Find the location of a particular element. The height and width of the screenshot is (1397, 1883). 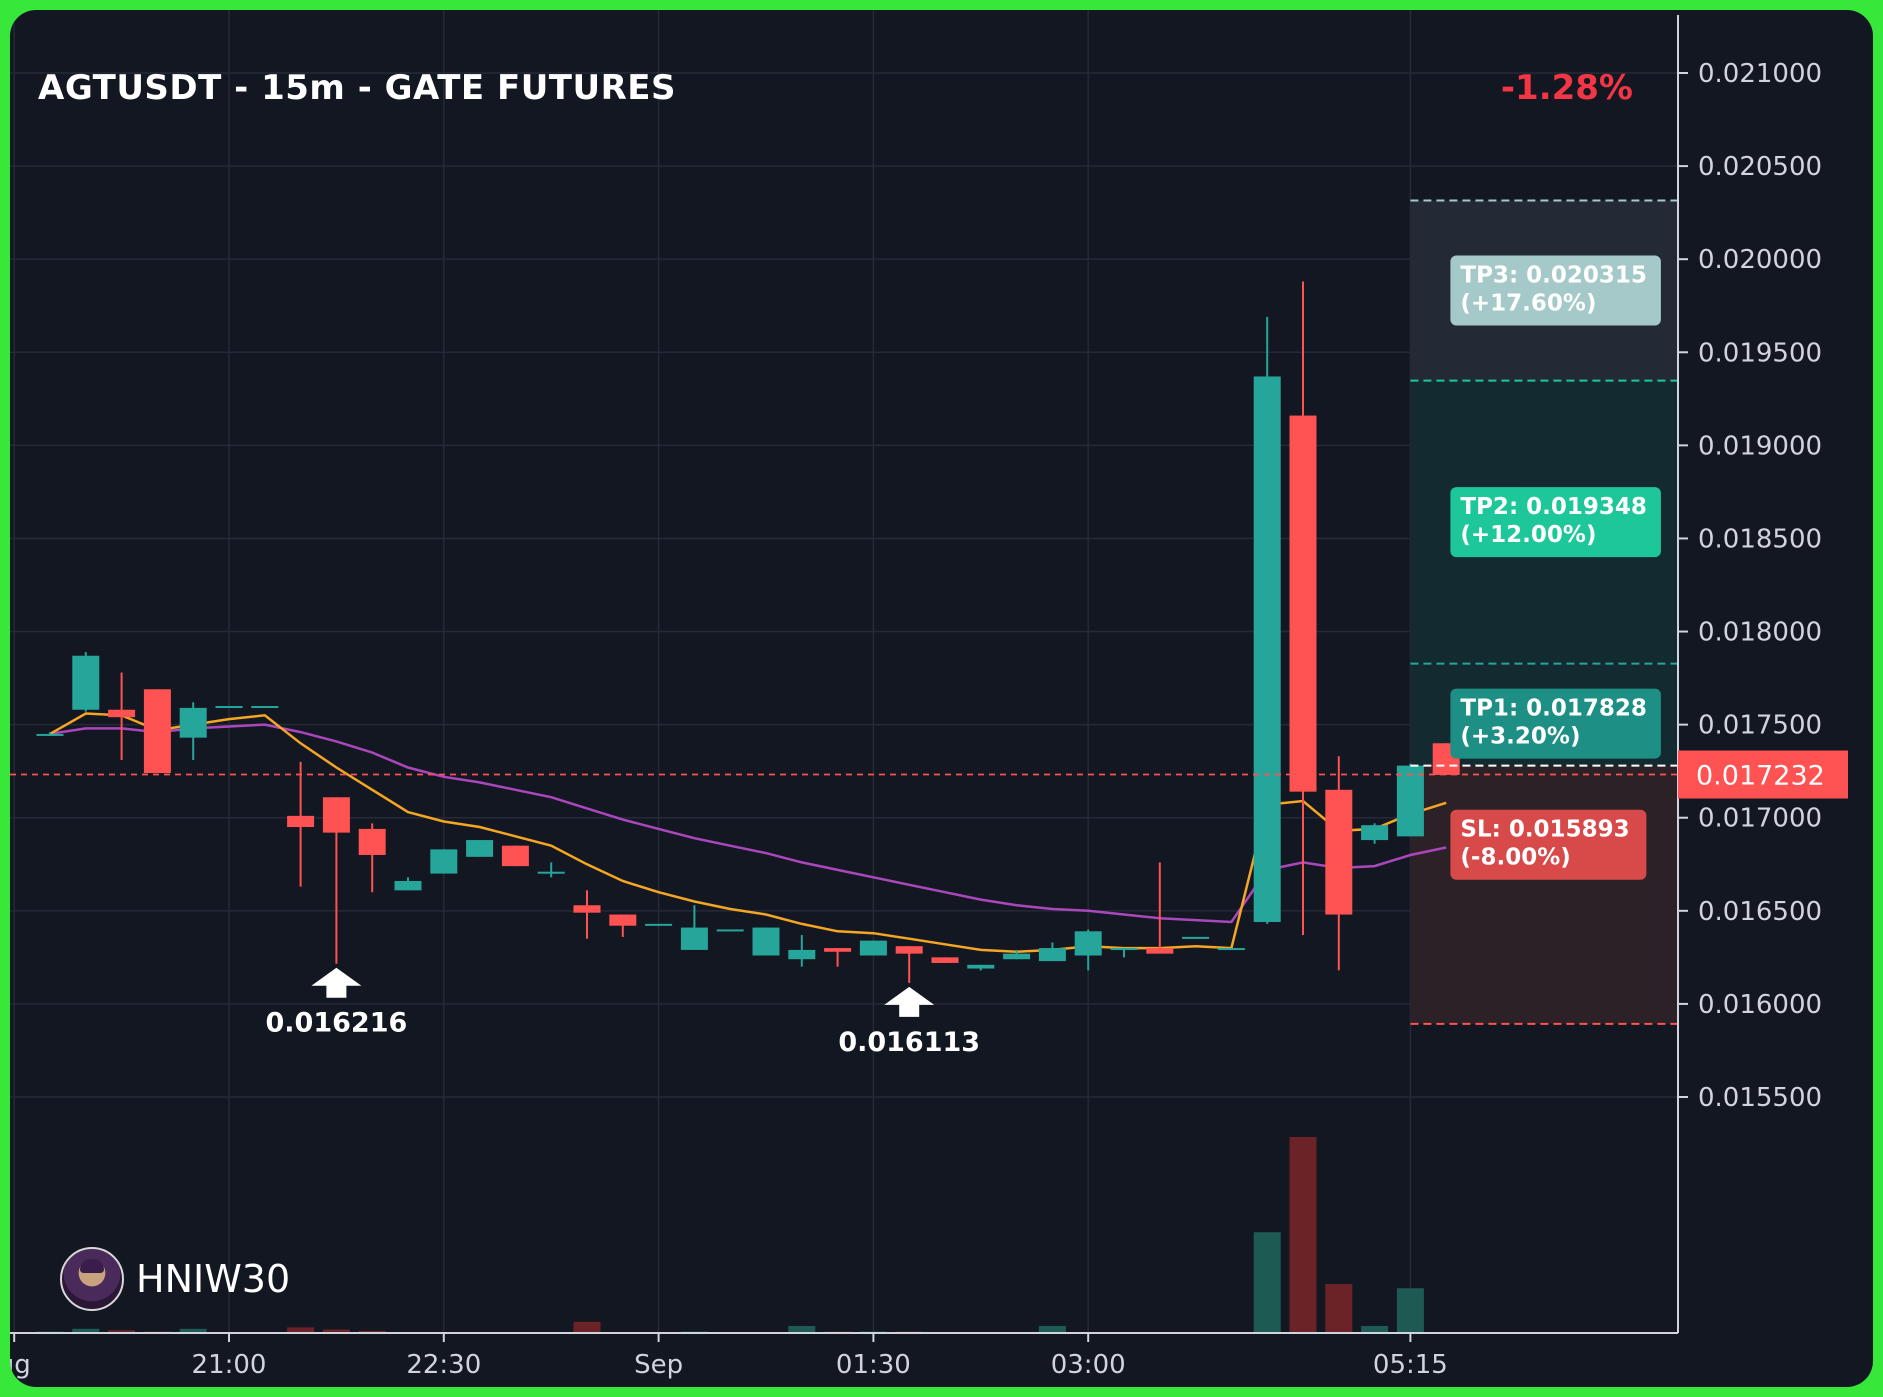

y-tick-label: 0.017500 is located at coordinates (1760, 726).